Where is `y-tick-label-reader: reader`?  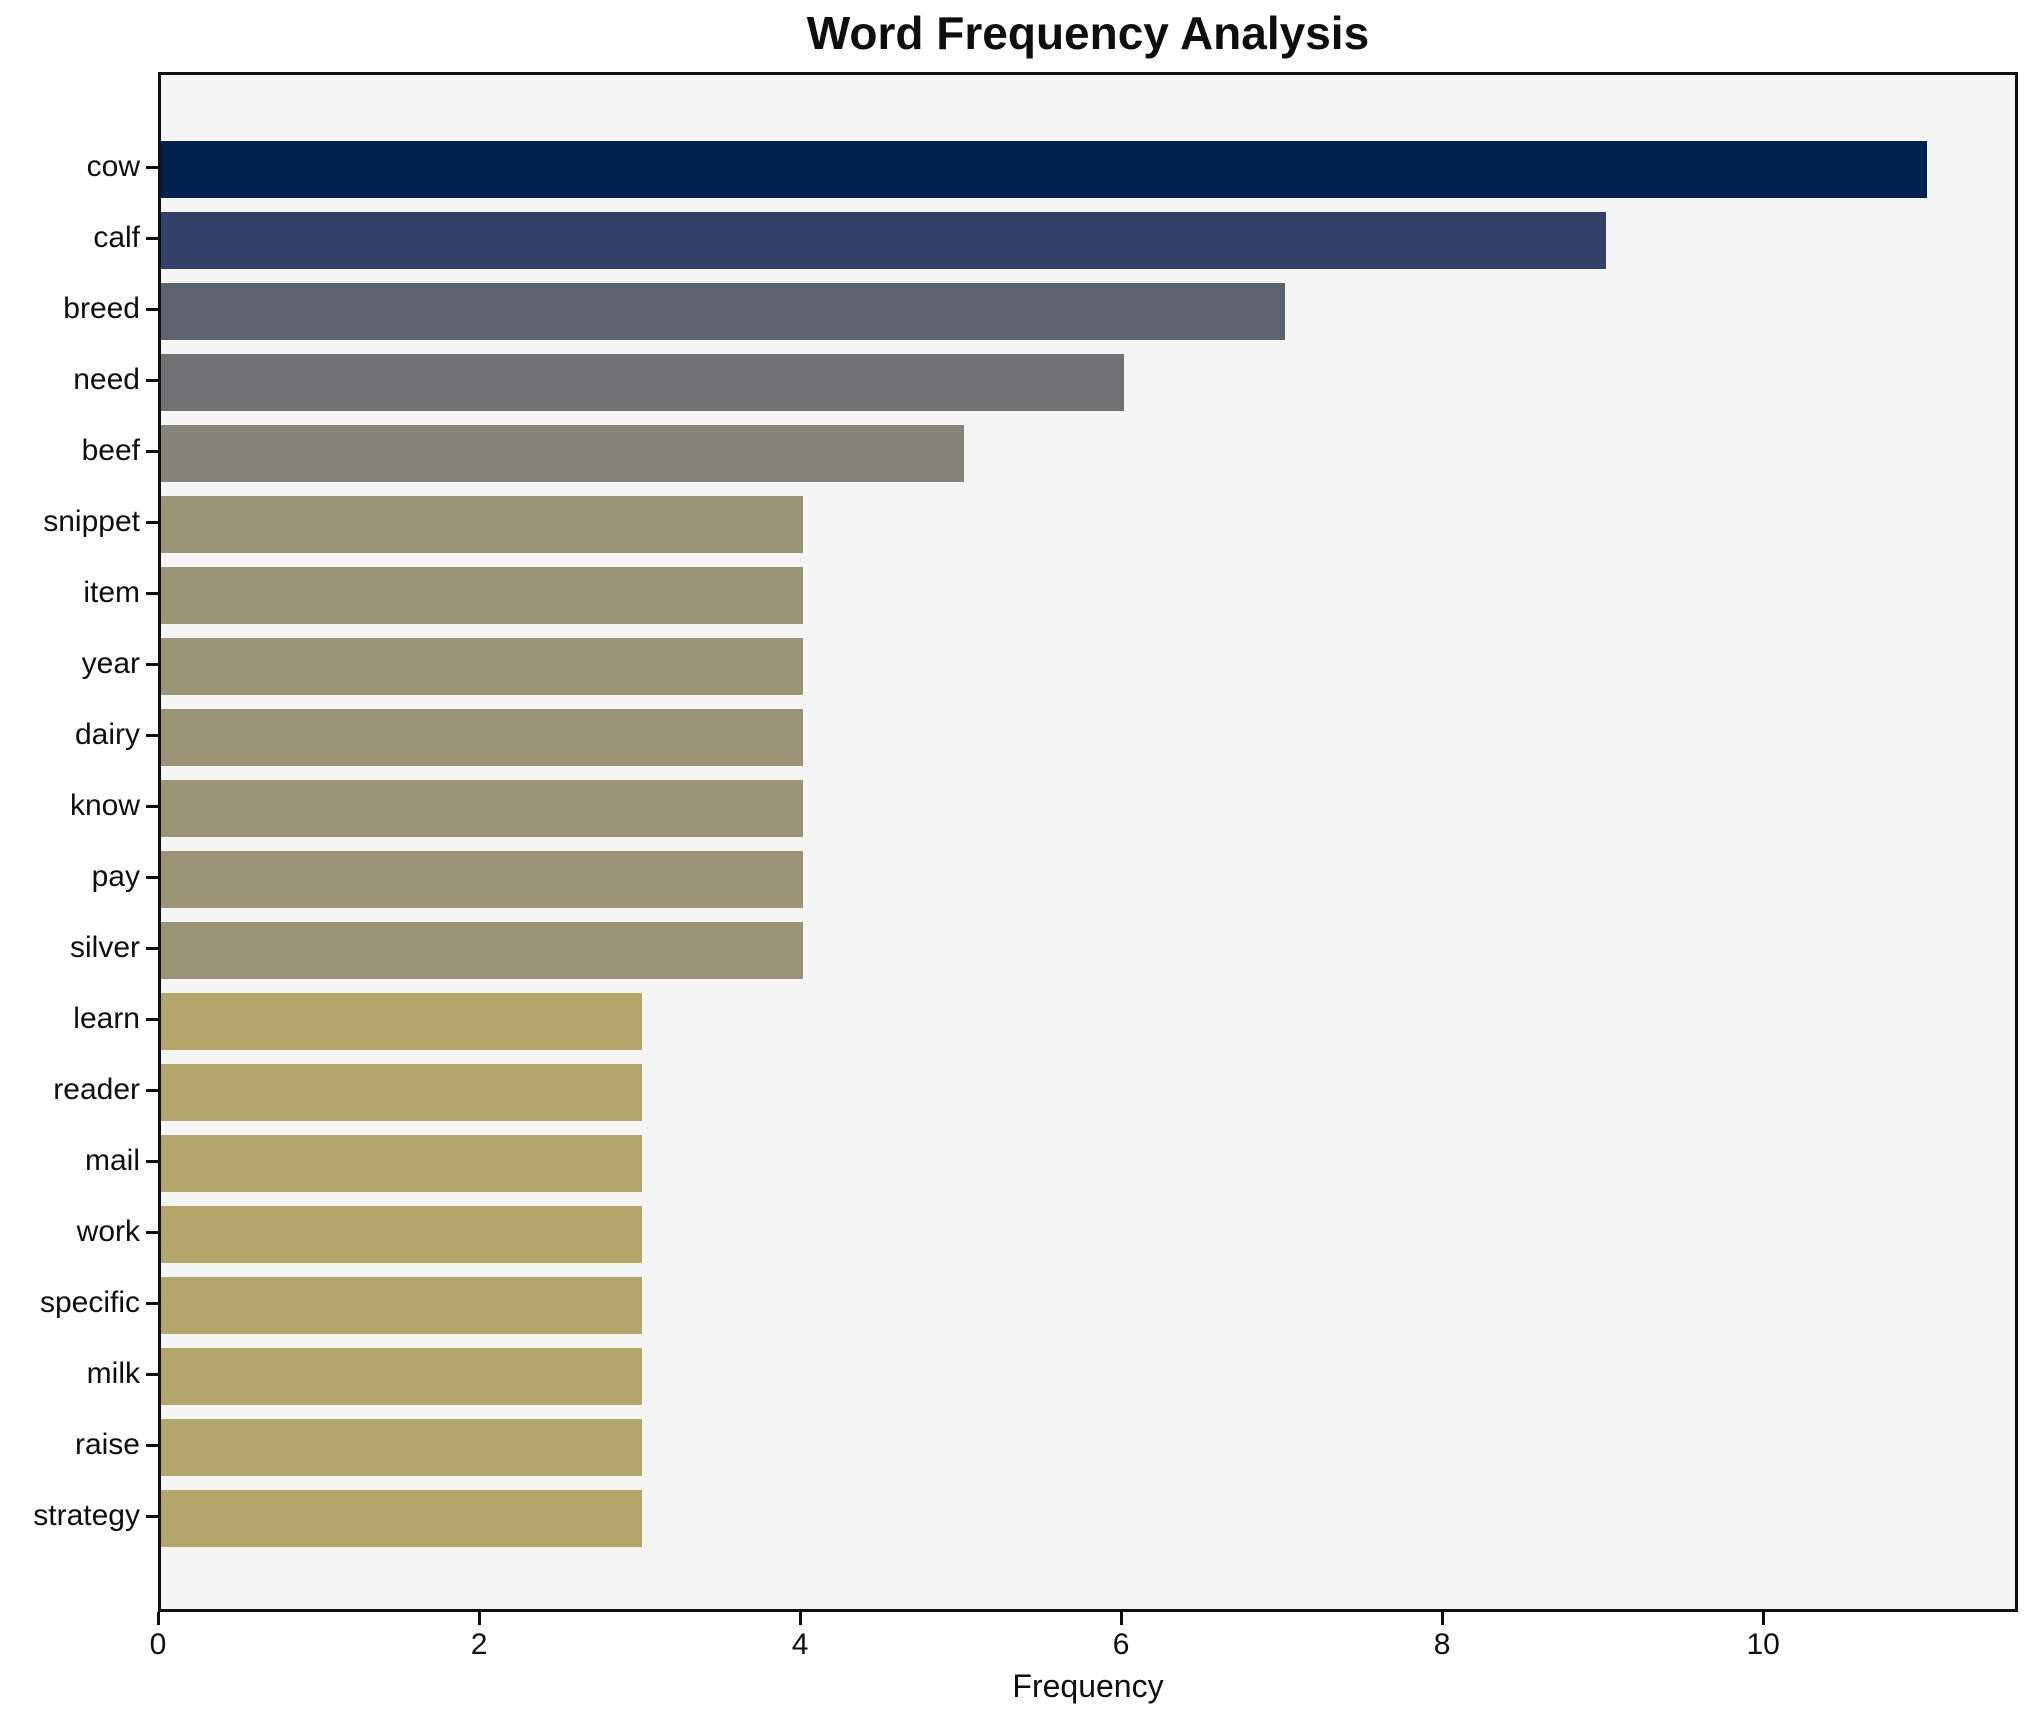 y-tick-label-reader: reader is located at coordinates (96, 1089).